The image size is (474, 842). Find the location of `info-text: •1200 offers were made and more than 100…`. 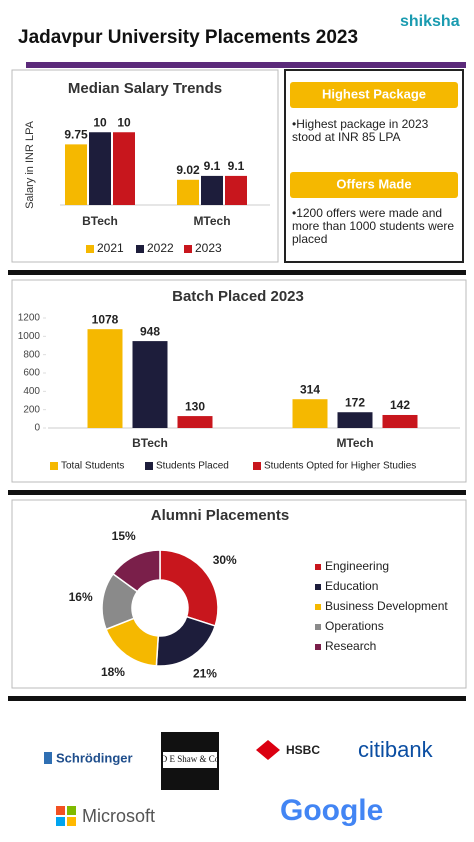

info-text: •1200 offers were made and more than 100… is located at coordinates (373, 226).